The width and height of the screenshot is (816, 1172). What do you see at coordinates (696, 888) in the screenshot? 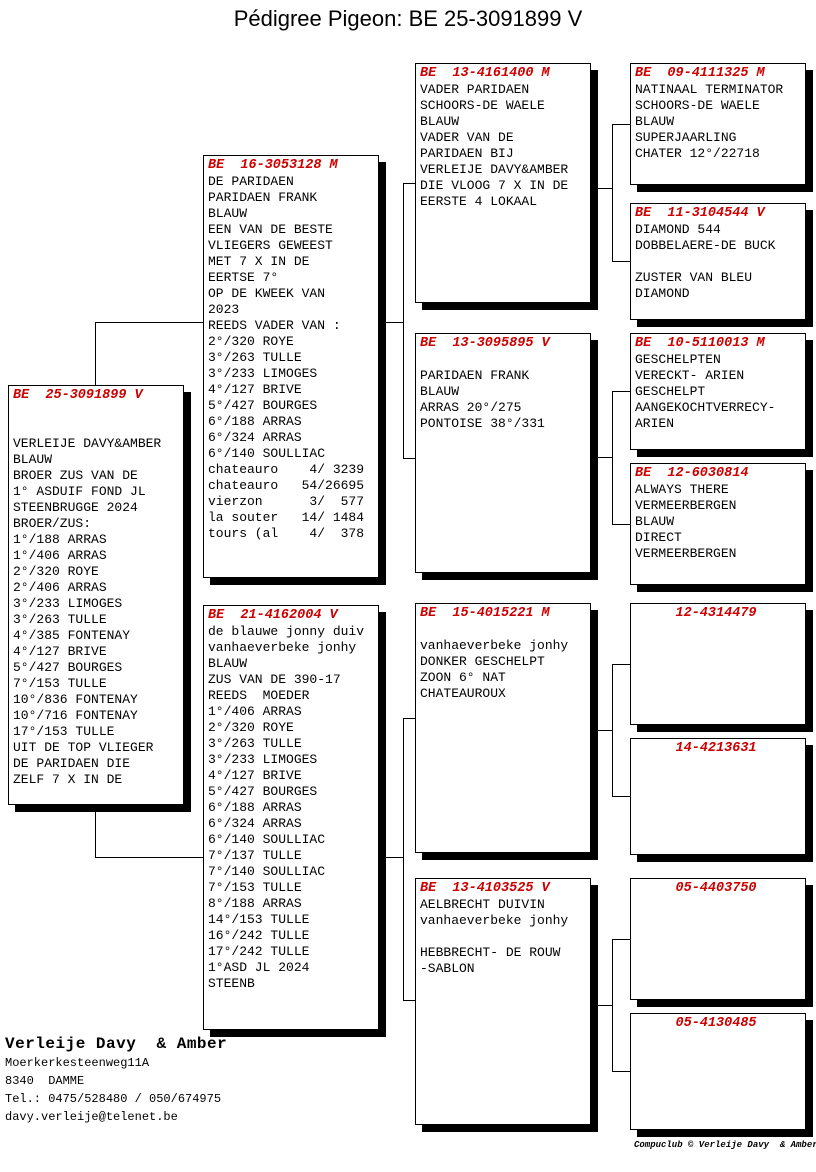
I see `ring-number: 05-4403750` at bounding box center [696, 888].